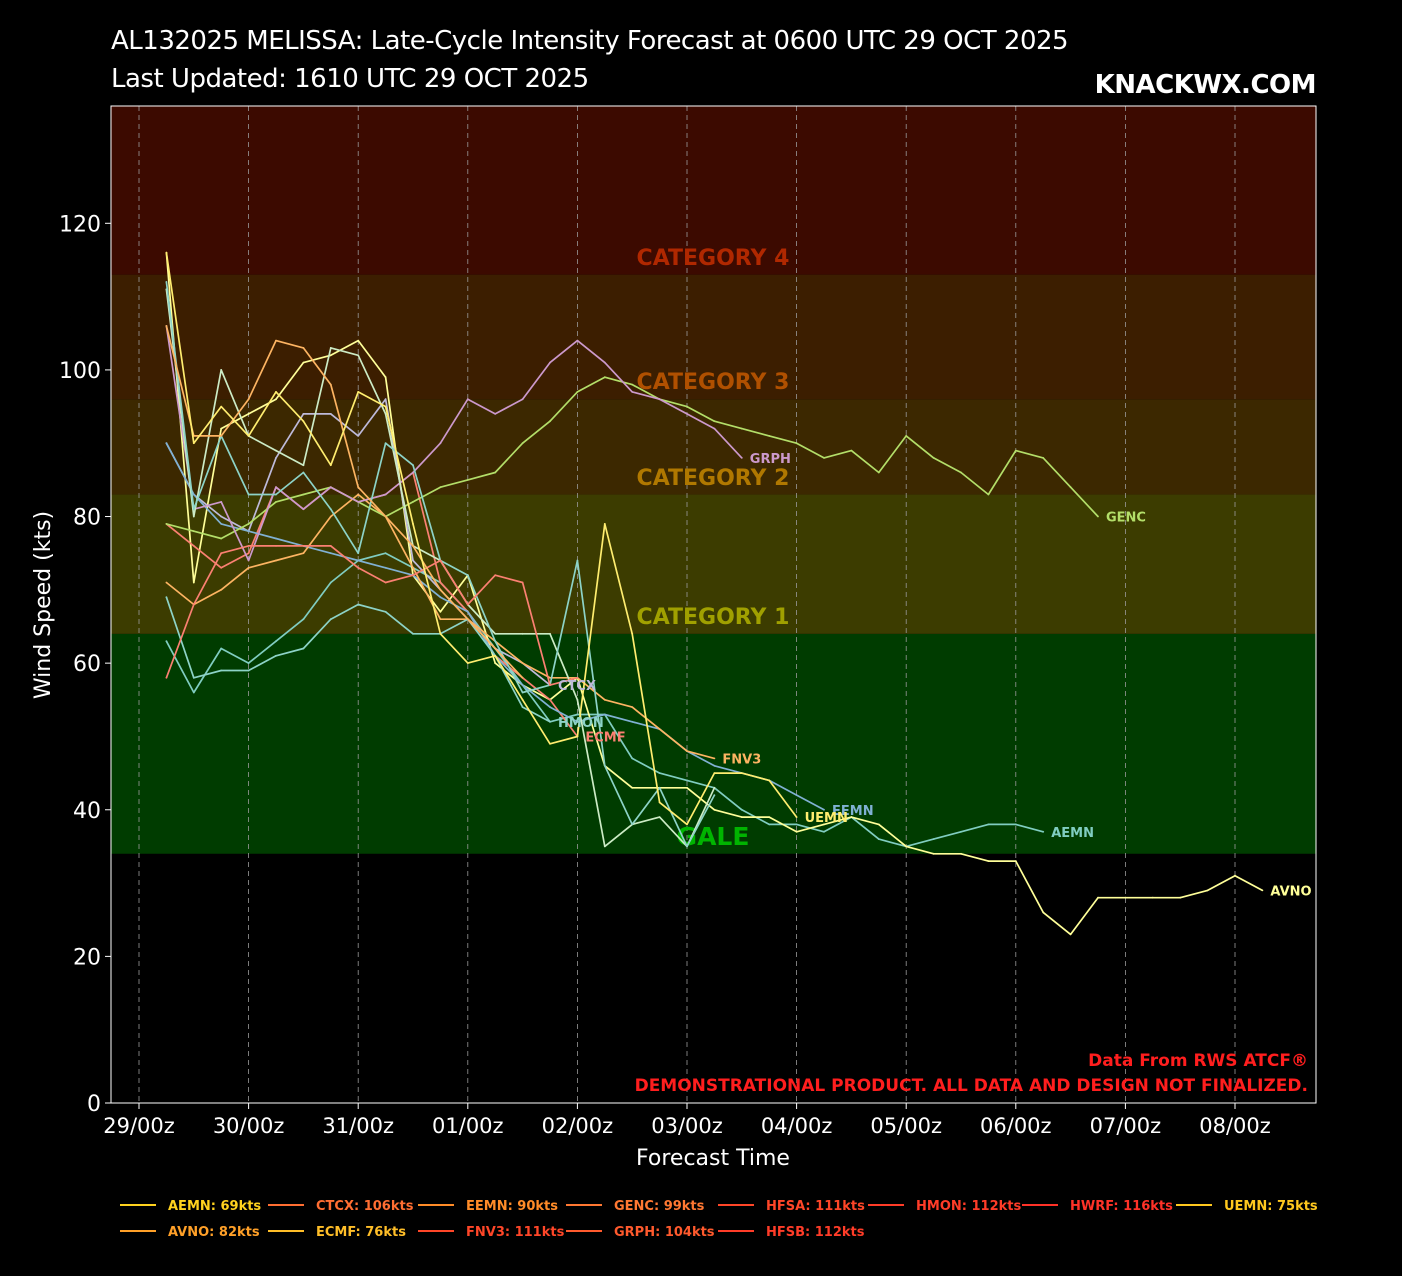  What do you see at coordinates (713, 382) in the screenshot?
I see `band-label: CATEGORY 3` at bounding box center [713, 382].